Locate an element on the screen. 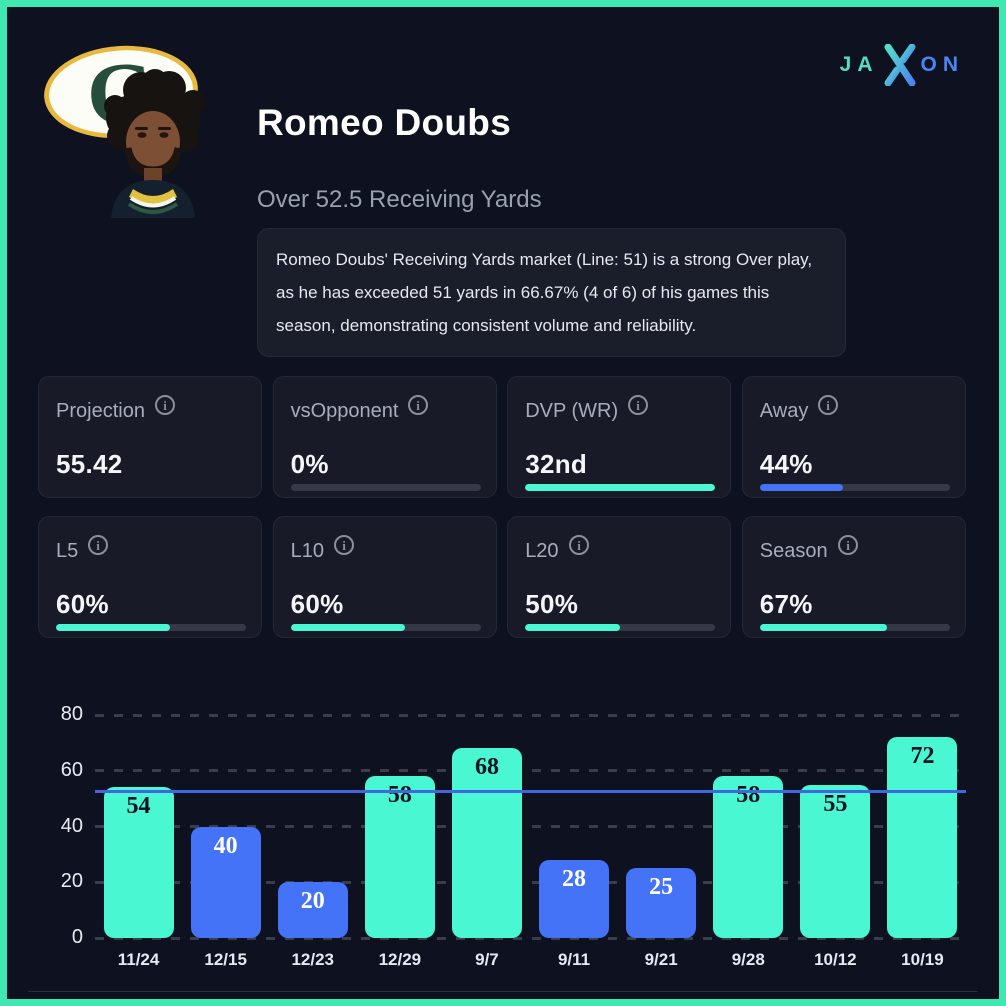  x-axis-label-12-29: 12/29 is located at coordinates (400, 959).